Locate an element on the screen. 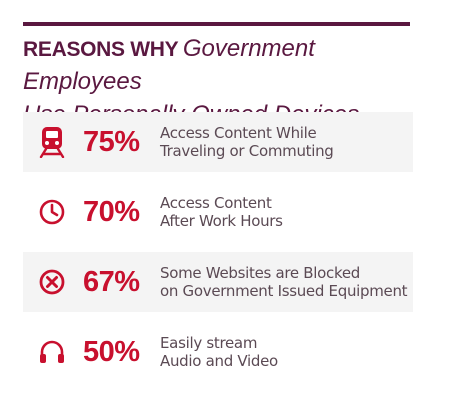 The height and width of the screenshot is (400, 450). percent-stream: 50% is located at coordinates (111, 351).